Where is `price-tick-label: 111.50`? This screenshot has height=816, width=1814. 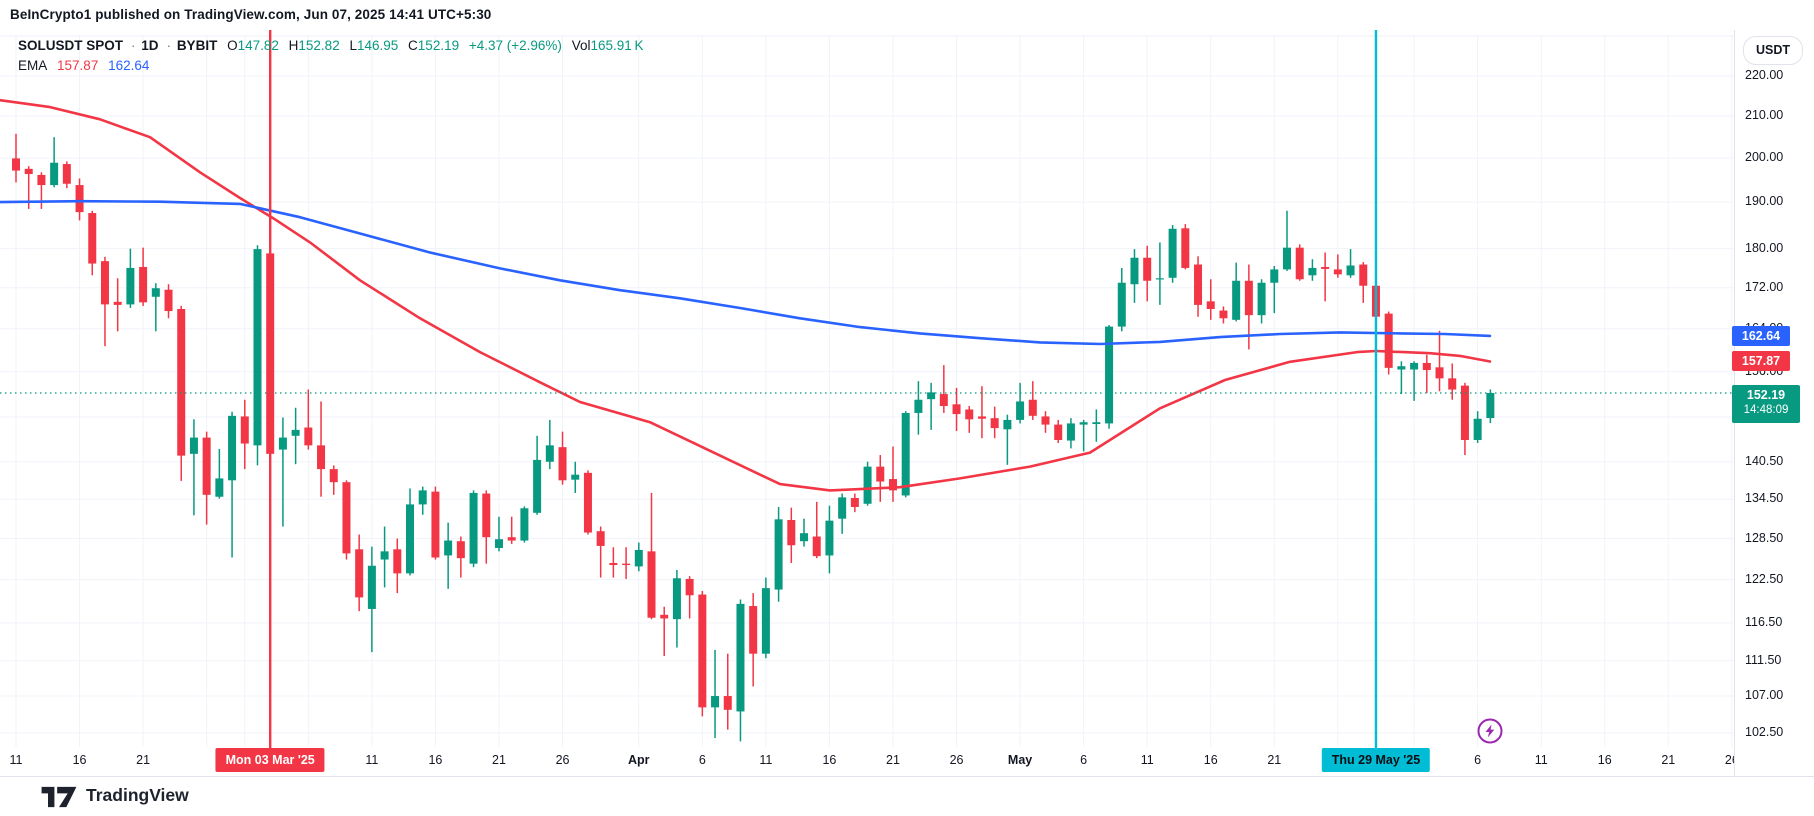
price-tick-label: 111.50 is located at coordinates (1763, 659).